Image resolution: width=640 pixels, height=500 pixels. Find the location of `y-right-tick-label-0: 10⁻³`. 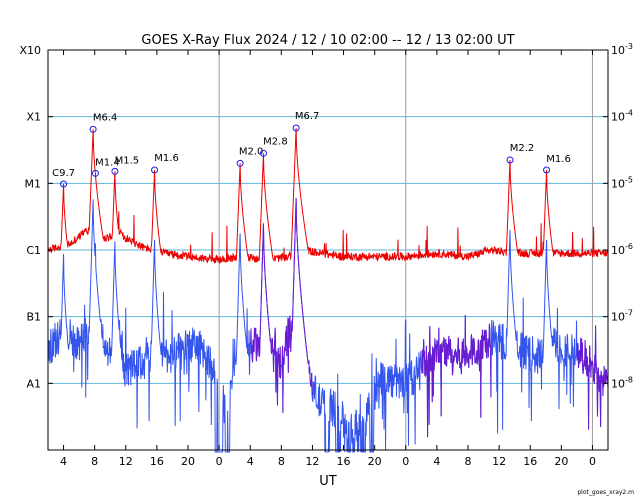

y-right-tick-label-0: 10⁻³ is located at coordinates (622, 49).